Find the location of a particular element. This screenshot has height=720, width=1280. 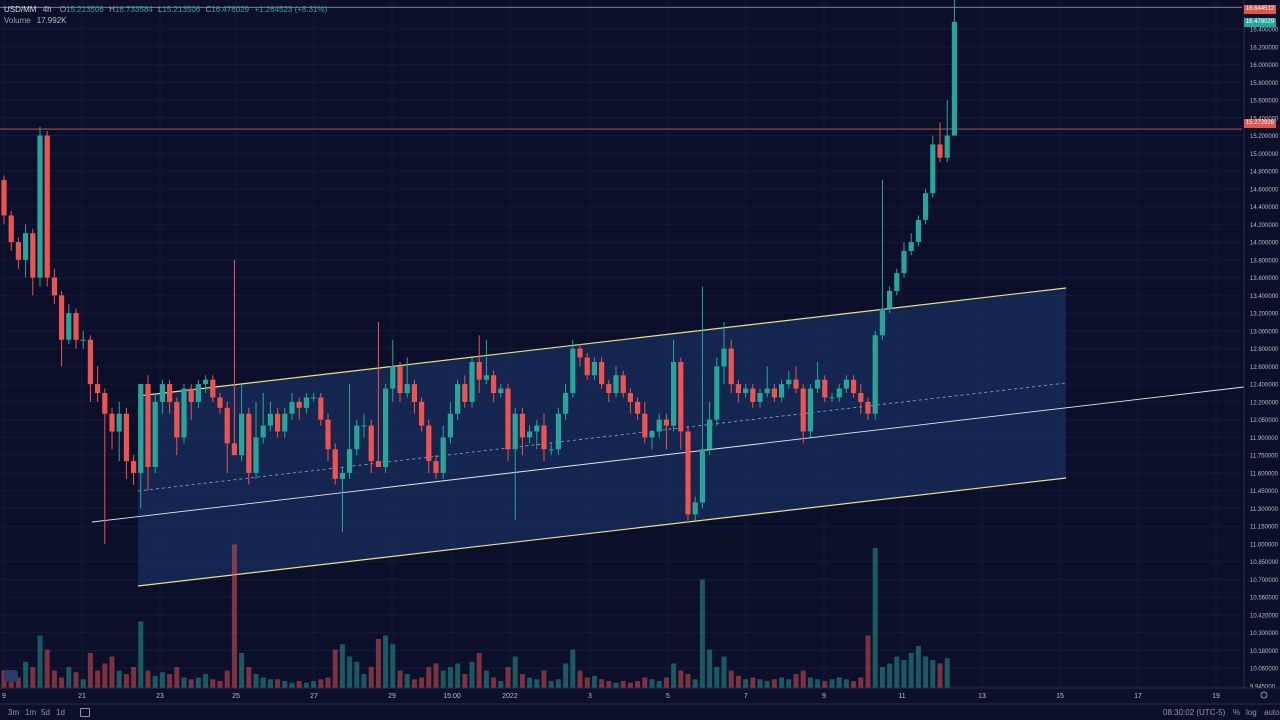

interval-label: 4h is located at coordinates (47, 9).